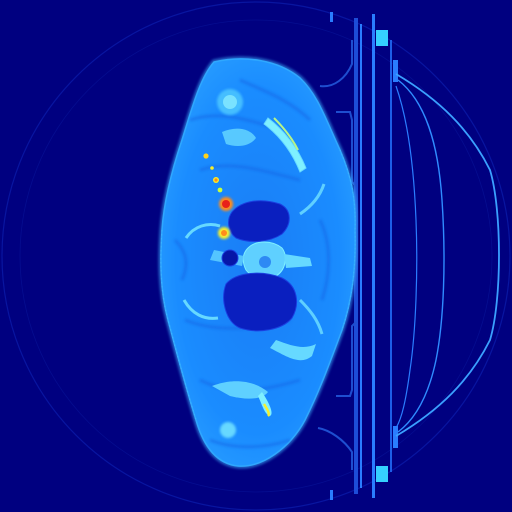 The width and height of the screenshot is (512, 512). What do you see at coordinates (178, 325) in the screenshot?
I see `skin-edge` at bounding box center [178, 325].